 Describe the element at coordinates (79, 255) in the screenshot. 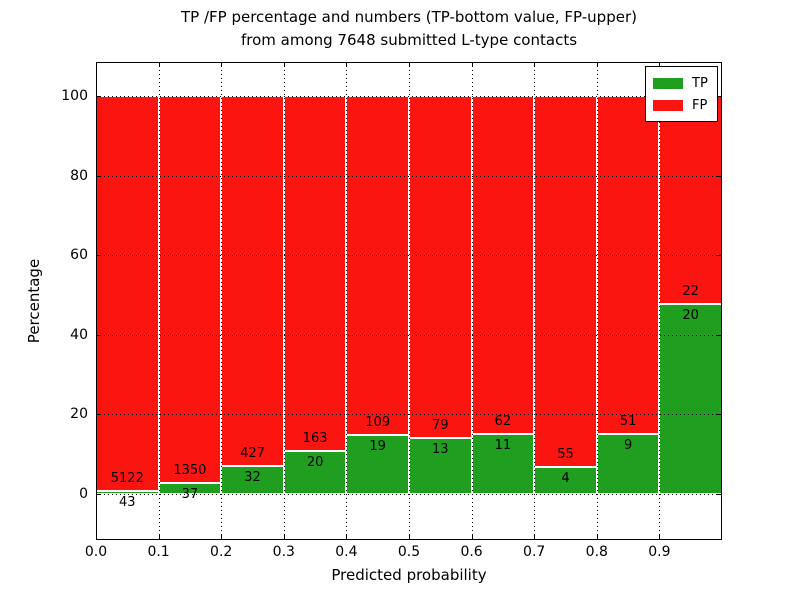

I see `y-tick-label: 60` at that location.